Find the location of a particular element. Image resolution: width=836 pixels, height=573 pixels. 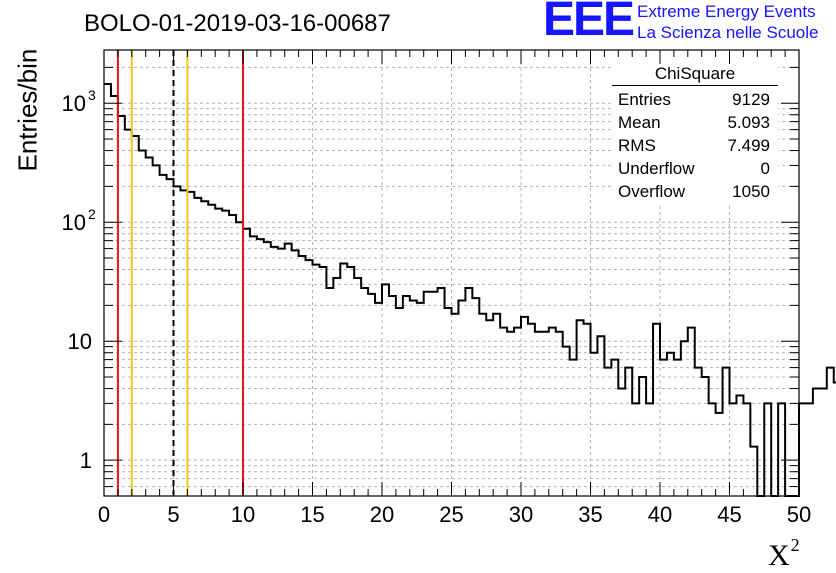

x-axis-label: X2 is located at coordinates (784, 553).